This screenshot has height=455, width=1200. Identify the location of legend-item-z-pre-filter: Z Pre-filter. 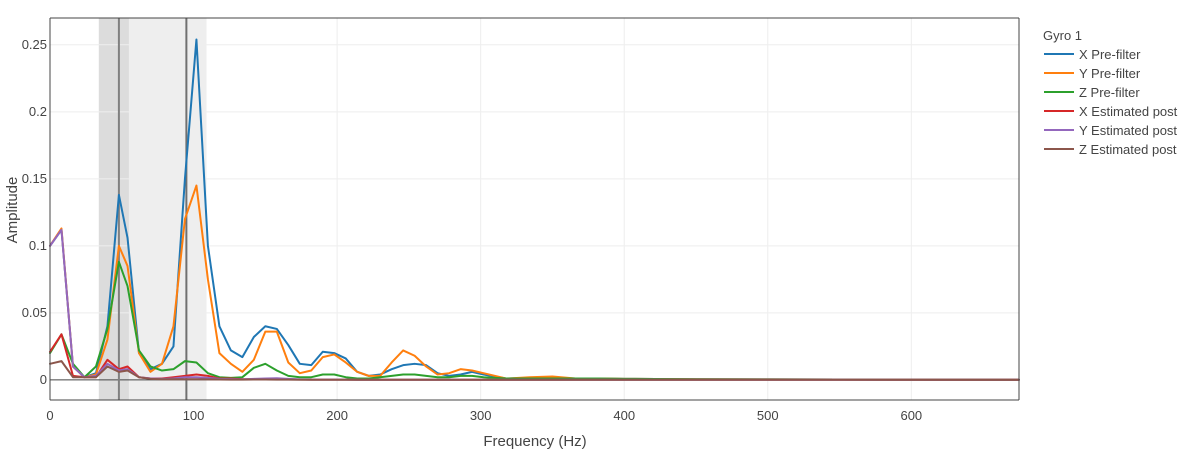
(1092, 92).